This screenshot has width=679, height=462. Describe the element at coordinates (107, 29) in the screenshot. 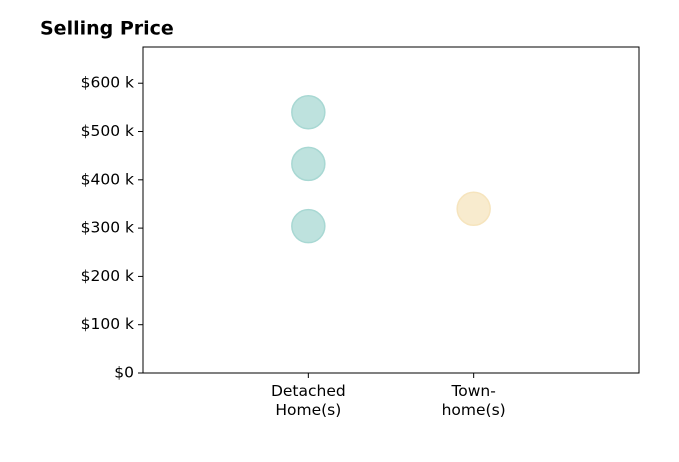

I see `chart-title: Selling Price` at that location.